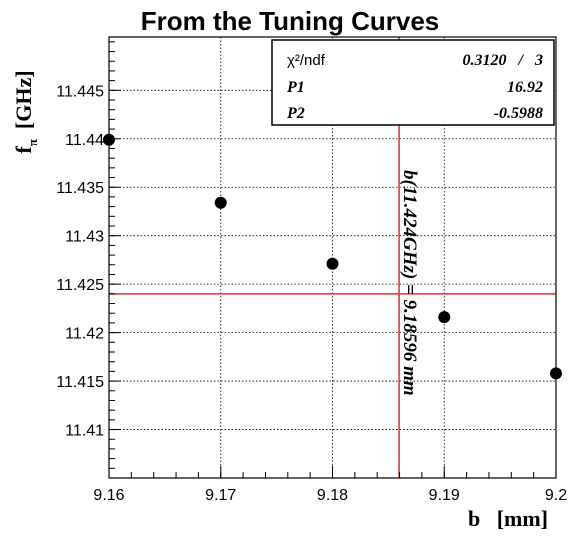 The width and height of the screenshot is (572, 540). What do you see at coordinates (84, 431) in the screenshot?
I see `y-tick-label: 11.41` at bounding box center [84, 431].